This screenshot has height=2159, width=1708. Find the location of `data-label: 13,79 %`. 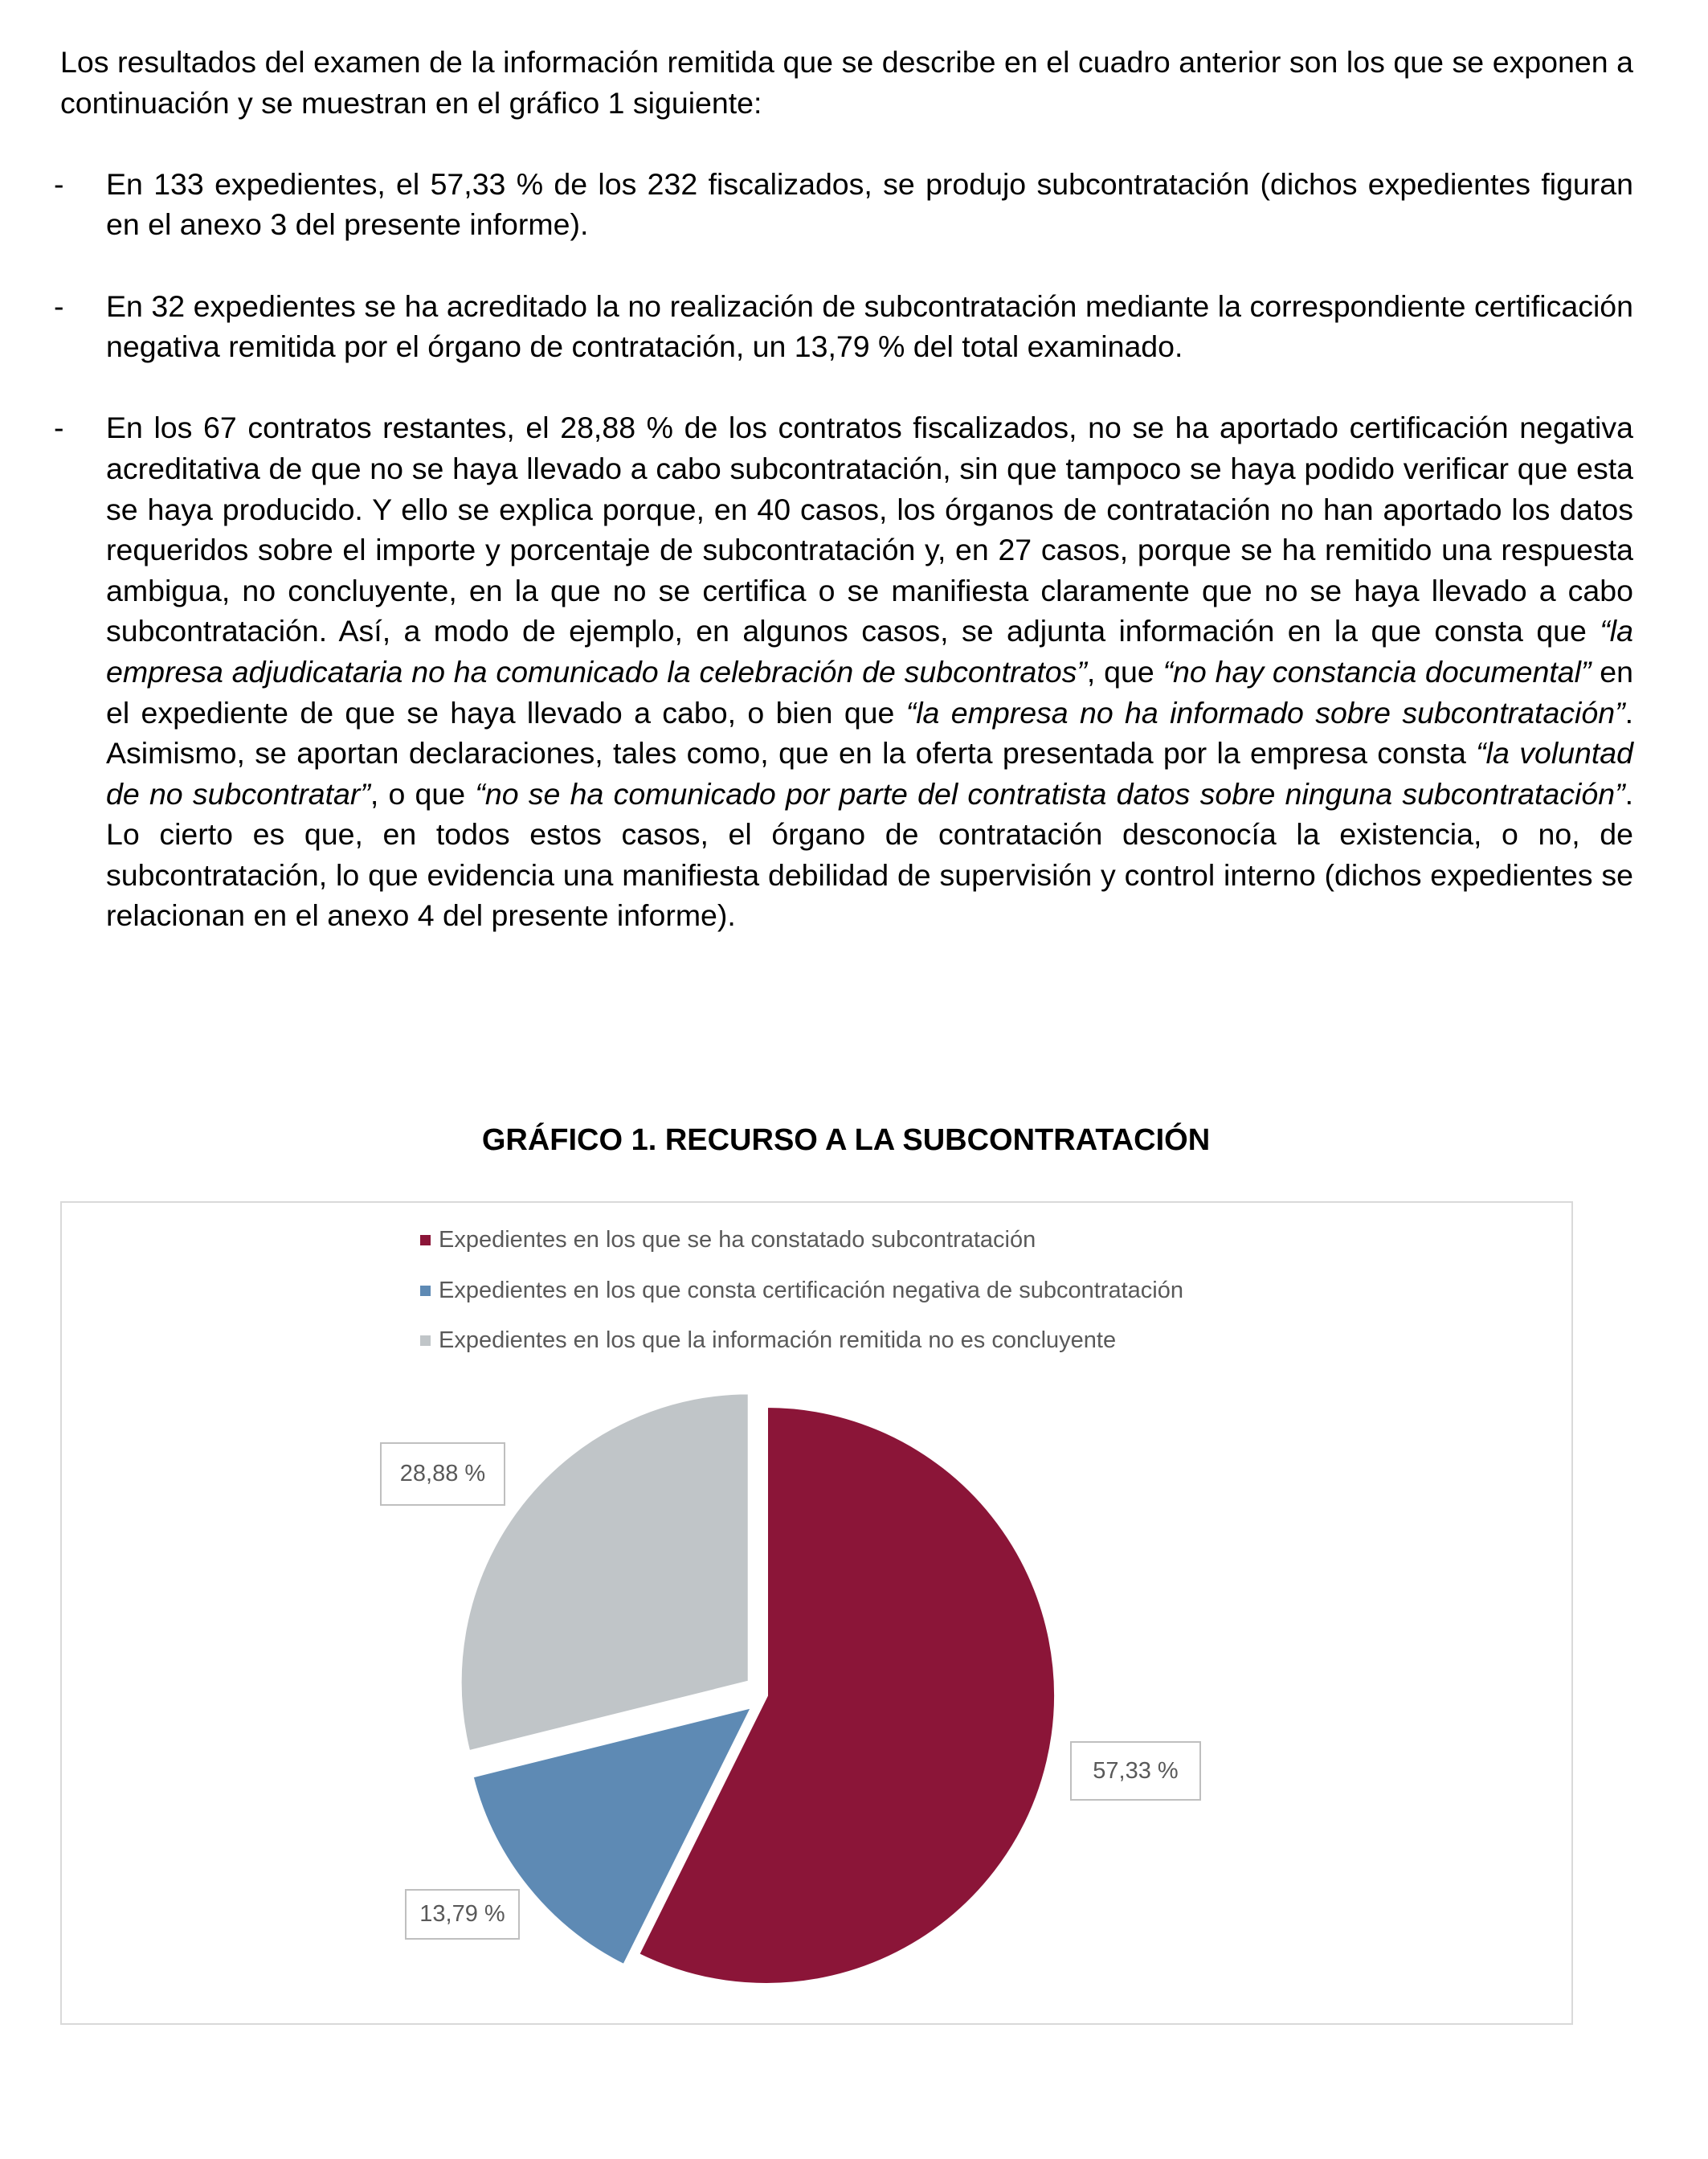

data-label: 13,79 % is located at coordinates (462, 1915).